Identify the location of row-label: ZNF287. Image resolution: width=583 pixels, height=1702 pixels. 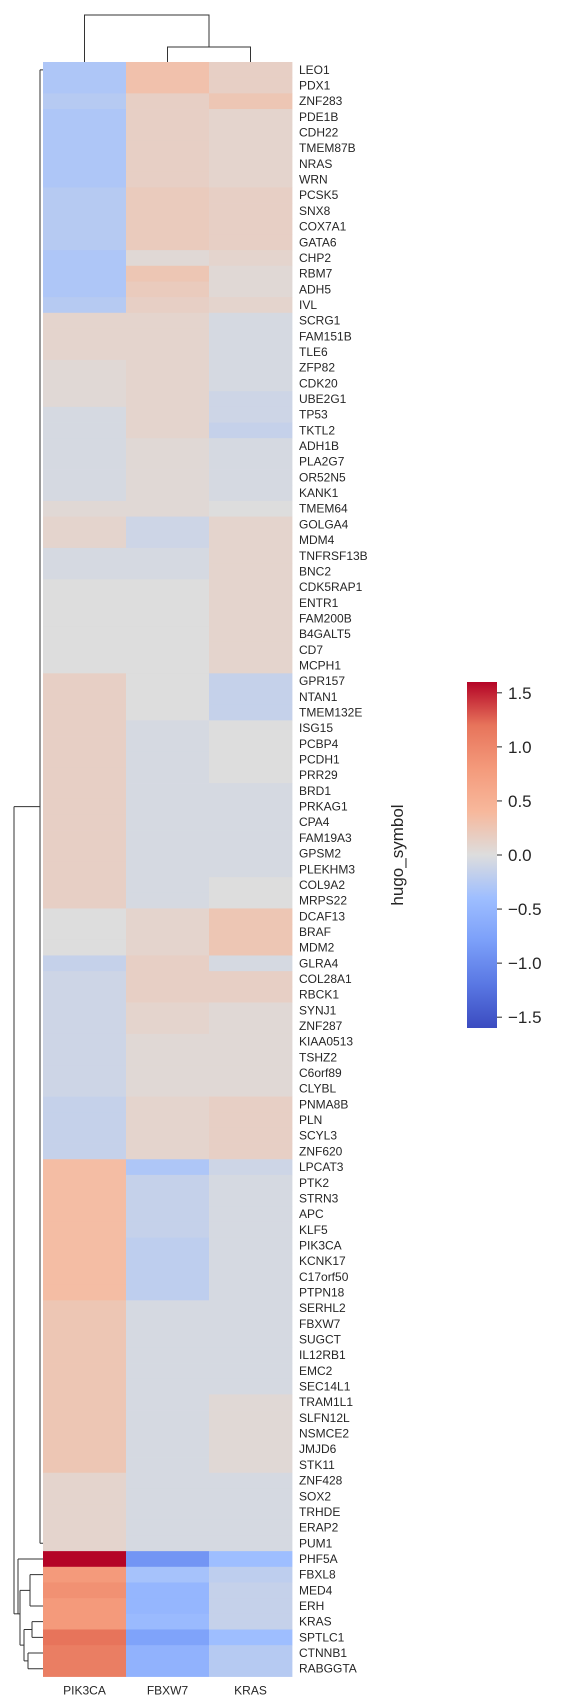
(321, 1026).